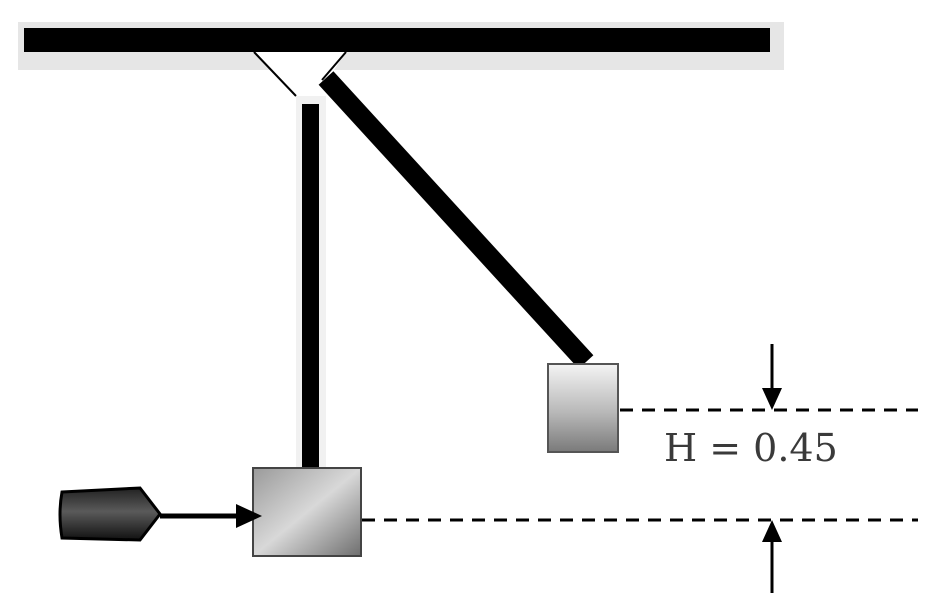  What do you see at coordinates (583, 408) in the screenshot?
I see `raised-block` at bounding box center [583, 408].